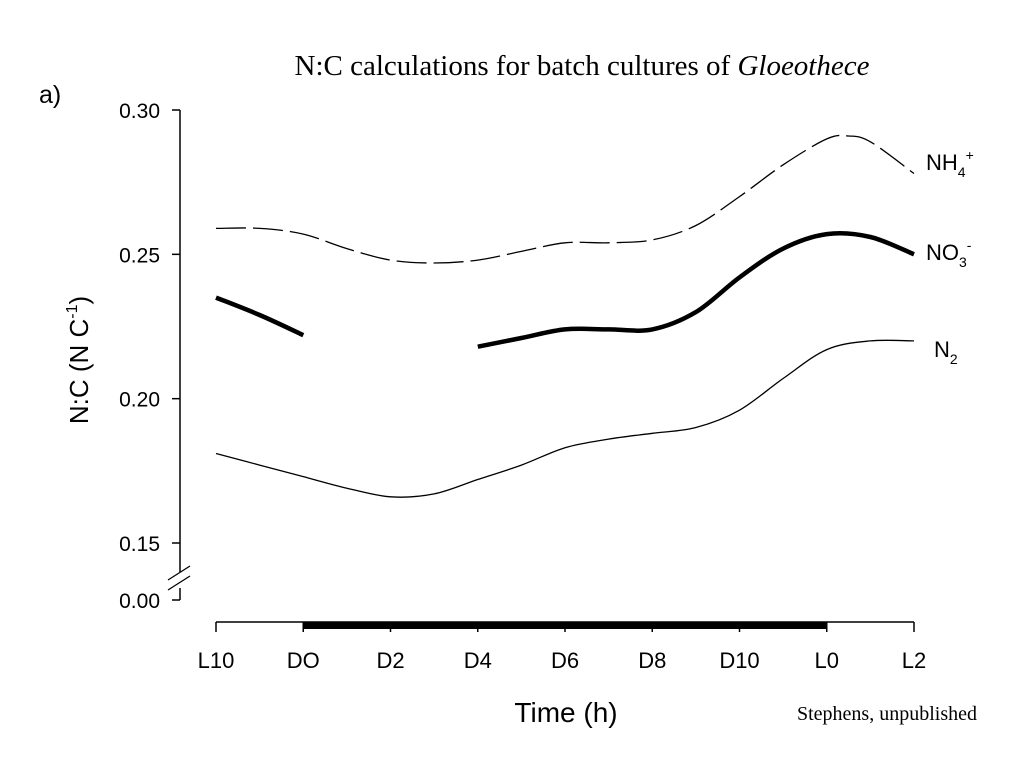  What do you see at coordinates (962, 172) in the screenshot?
I see `series-label-sub: 4` at bounding box center [962, 172].